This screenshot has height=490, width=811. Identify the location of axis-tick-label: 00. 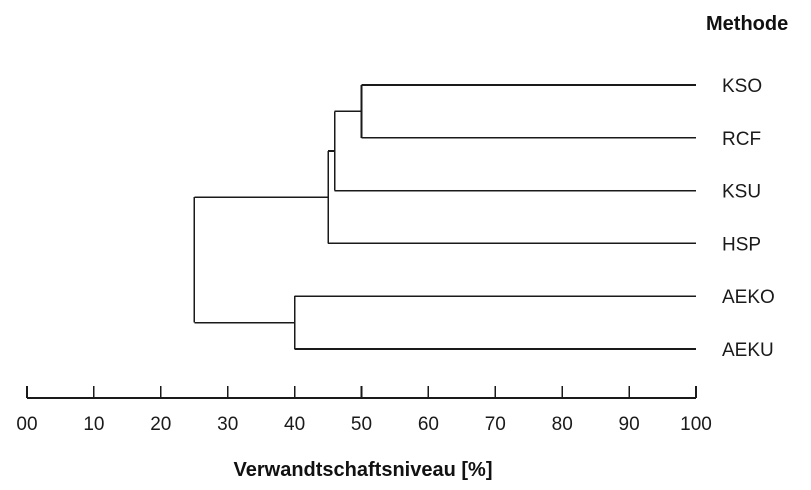
(26, 424).